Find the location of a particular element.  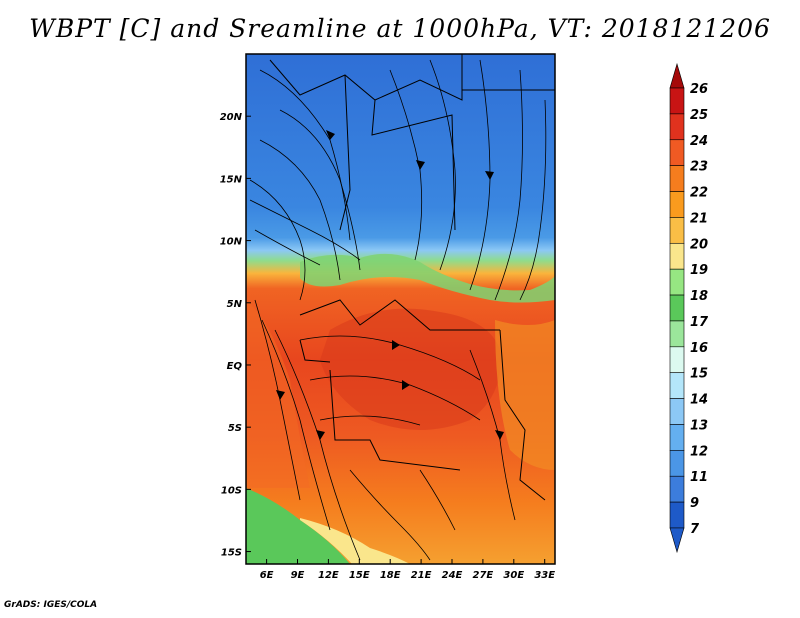

lon-tick-label: 27E is located at coordinates (483, 575).